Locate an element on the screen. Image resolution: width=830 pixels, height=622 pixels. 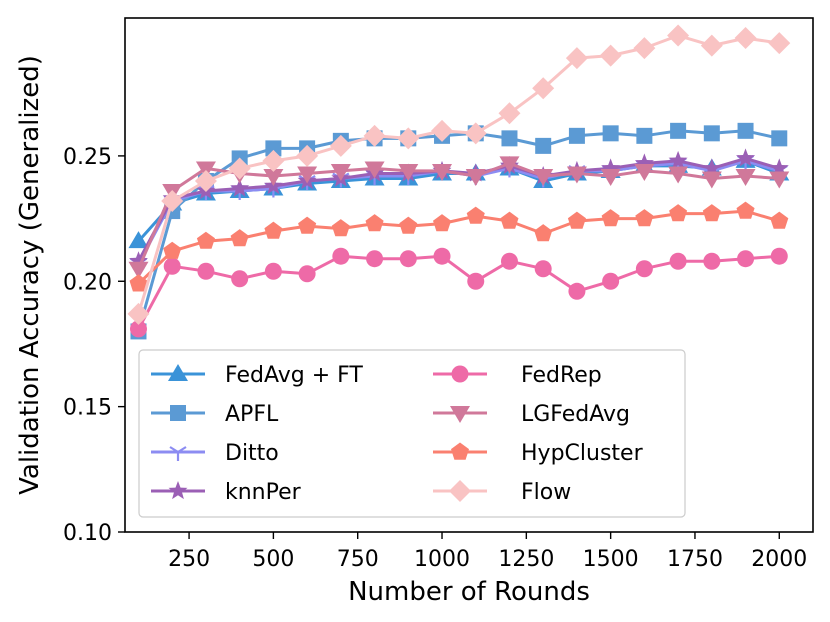
y-tick-label: 0.20 is located at coordinates (87, 282).